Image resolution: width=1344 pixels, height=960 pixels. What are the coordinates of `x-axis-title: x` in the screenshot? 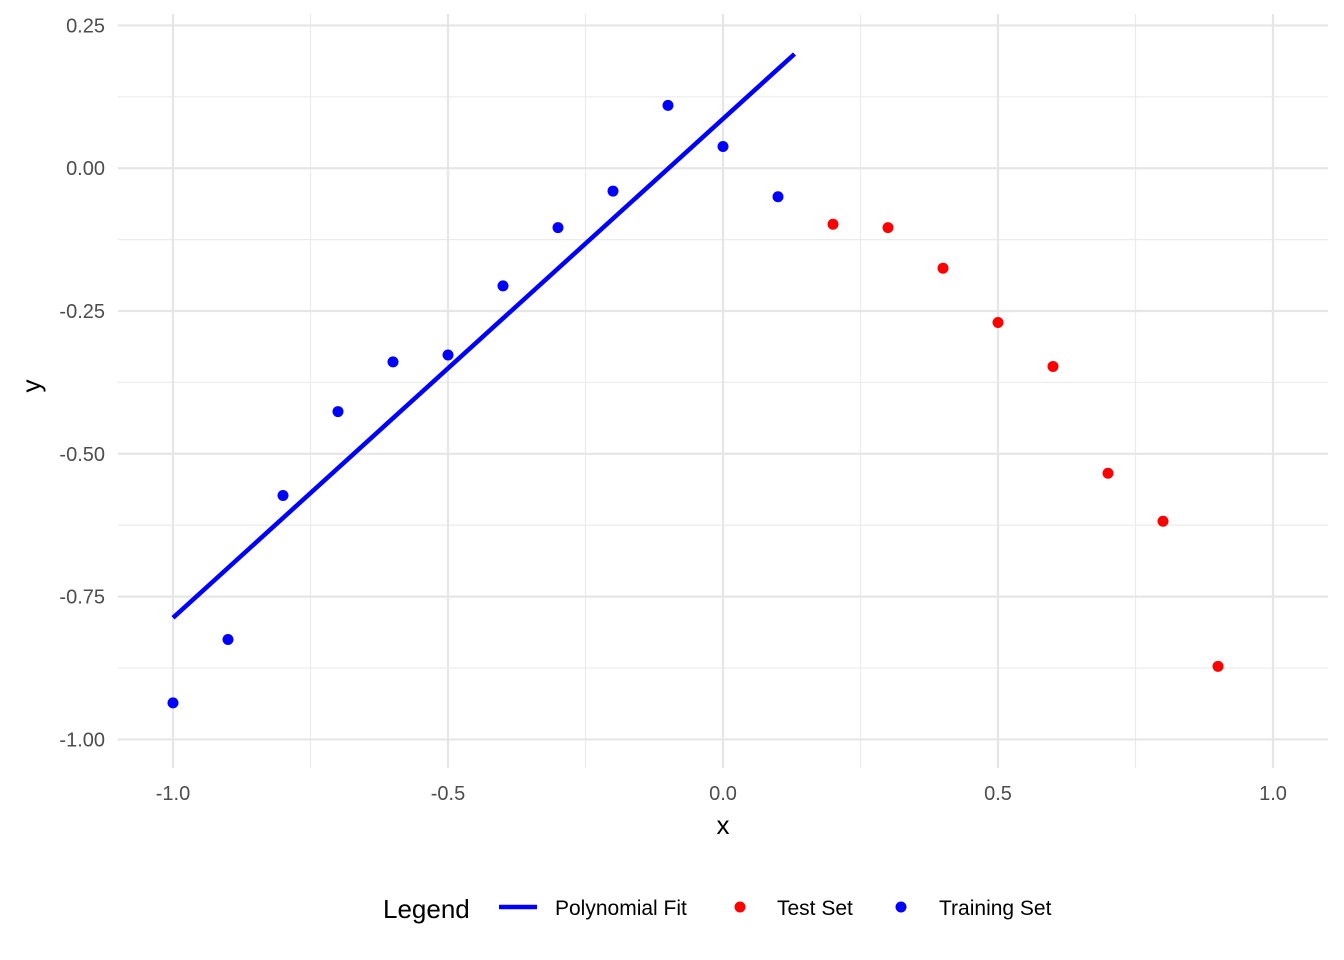 It's located at (723, 825).